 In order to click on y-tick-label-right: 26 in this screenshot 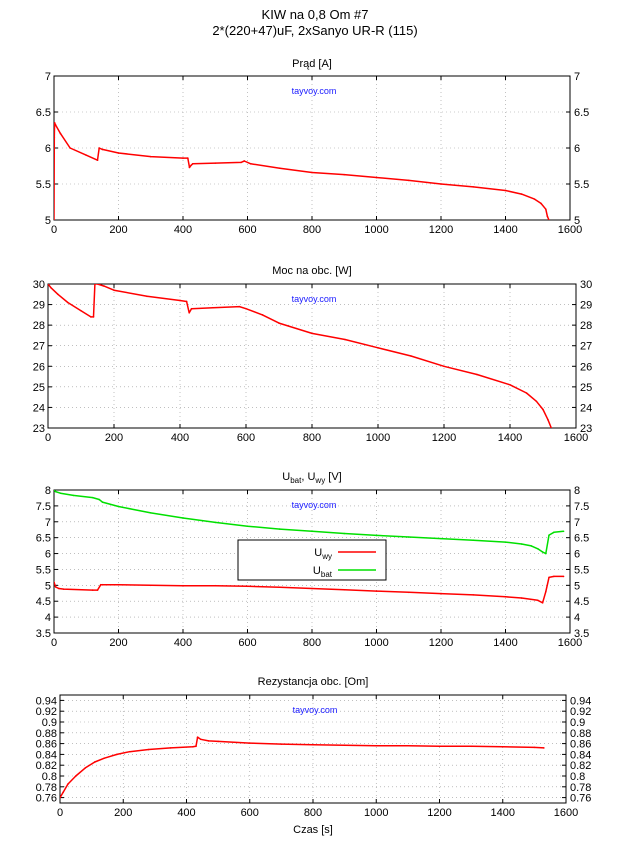, I will do `click(586, 367)`.